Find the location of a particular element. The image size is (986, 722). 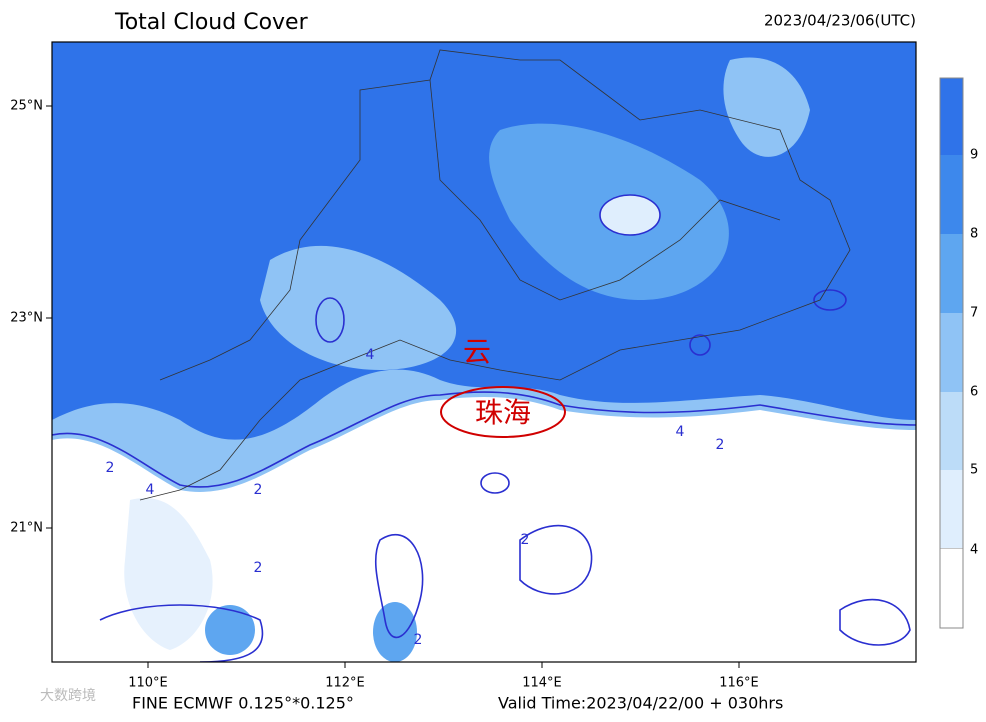

colorbar is located at coordinates (951, 353).